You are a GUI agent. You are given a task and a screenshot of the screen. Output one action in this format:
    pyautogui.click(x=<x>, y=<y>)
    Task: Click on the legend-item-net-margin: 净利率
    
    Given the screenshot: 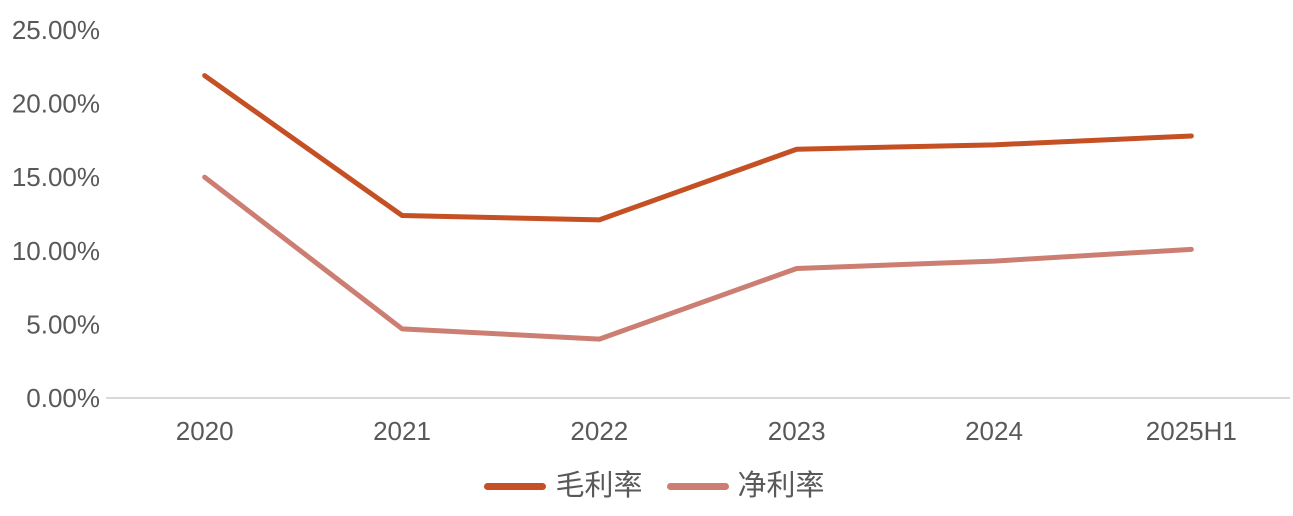 What is the action you would take?
    pyautogui.click(x=745, y=486)
    